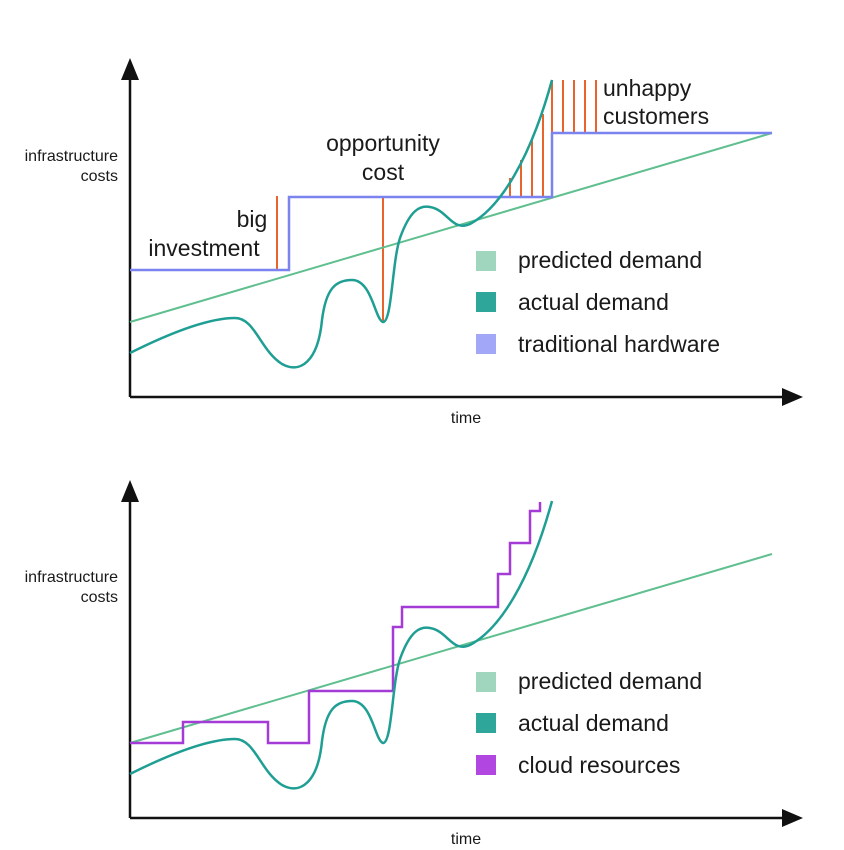 The width and height of the screenshot is (844, 850). What do you see at coordinates (436, 201) in the screenshot?
I see `top-gap-lines` at bounding box center [436, 201].